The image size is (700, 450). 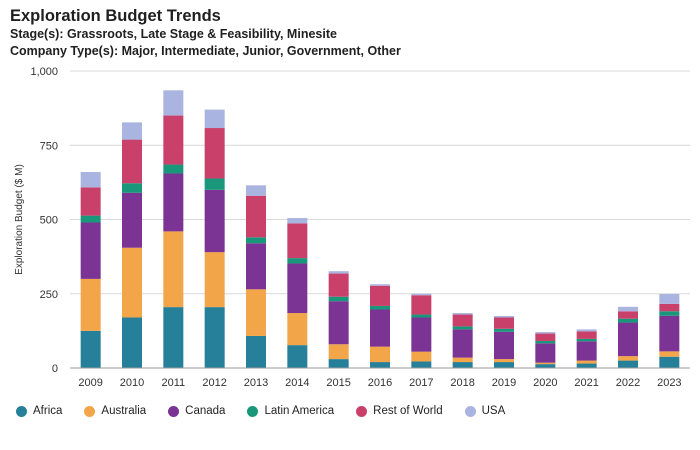 I want to click on chart-title: Exploration Budget Trends, so click(x=115, y=16).